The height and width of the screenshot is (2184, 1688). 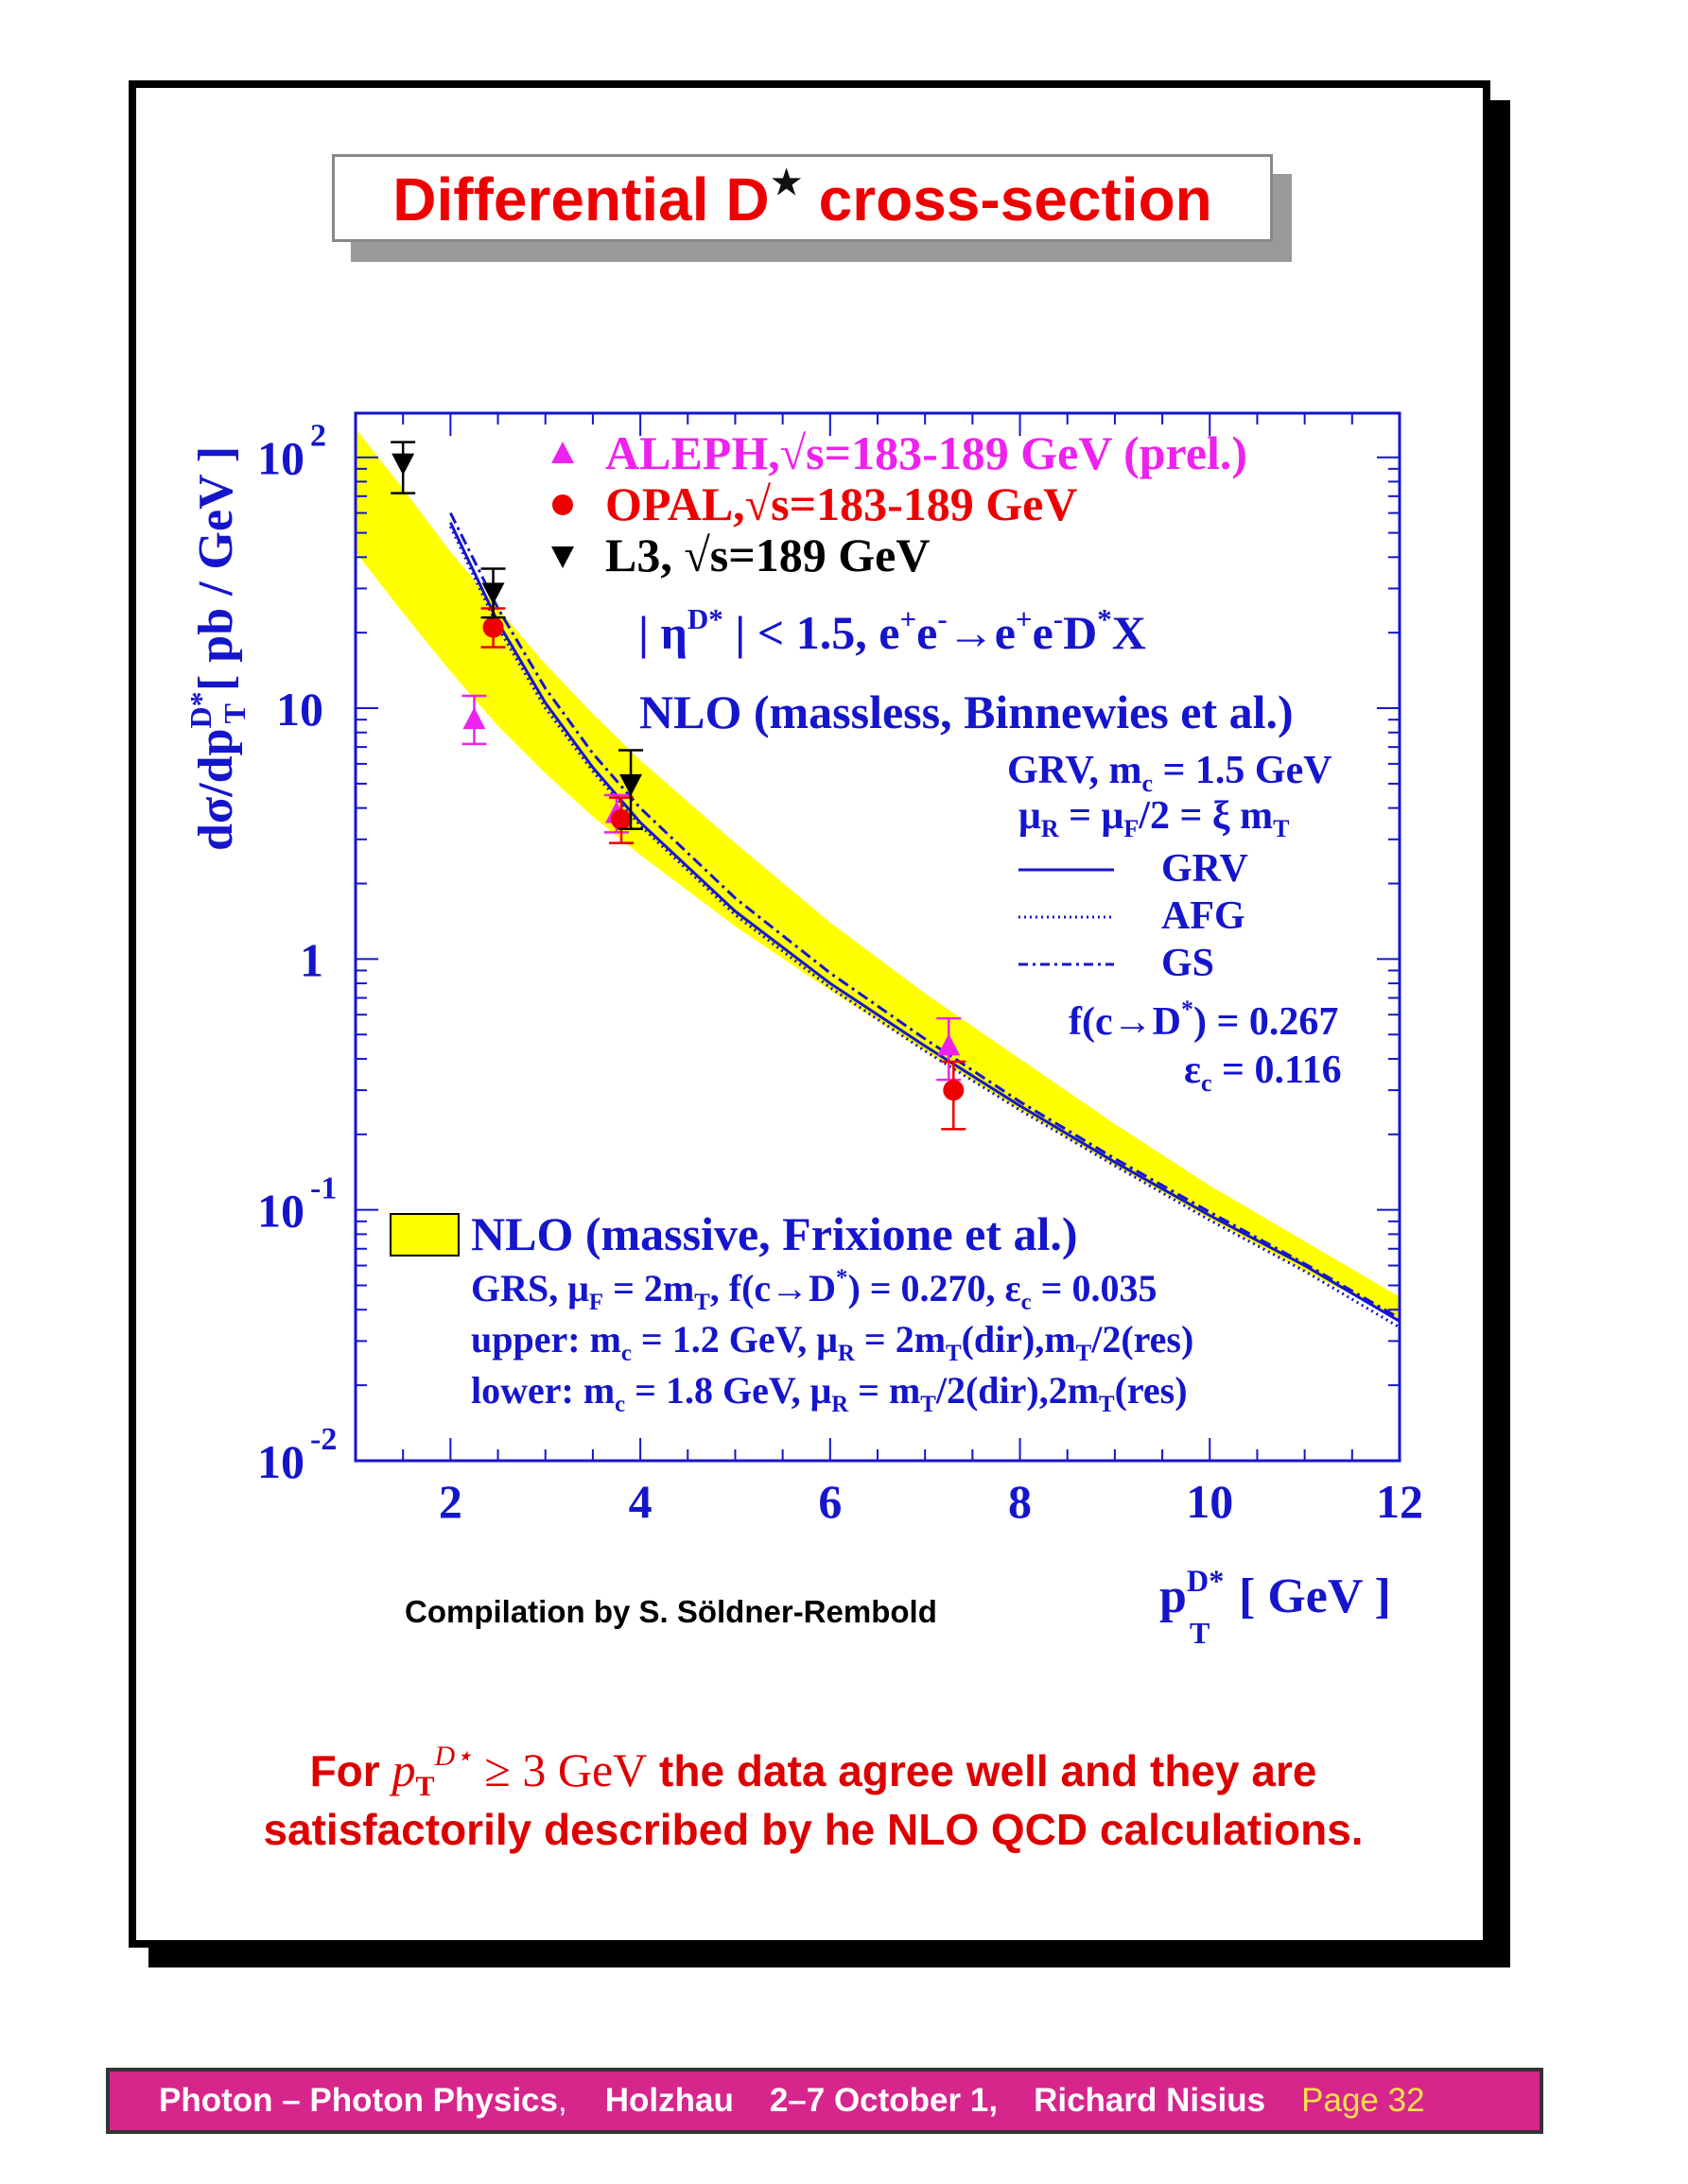 I want to click on y-tick-exponent: -2, so click(x=323, y=1439).